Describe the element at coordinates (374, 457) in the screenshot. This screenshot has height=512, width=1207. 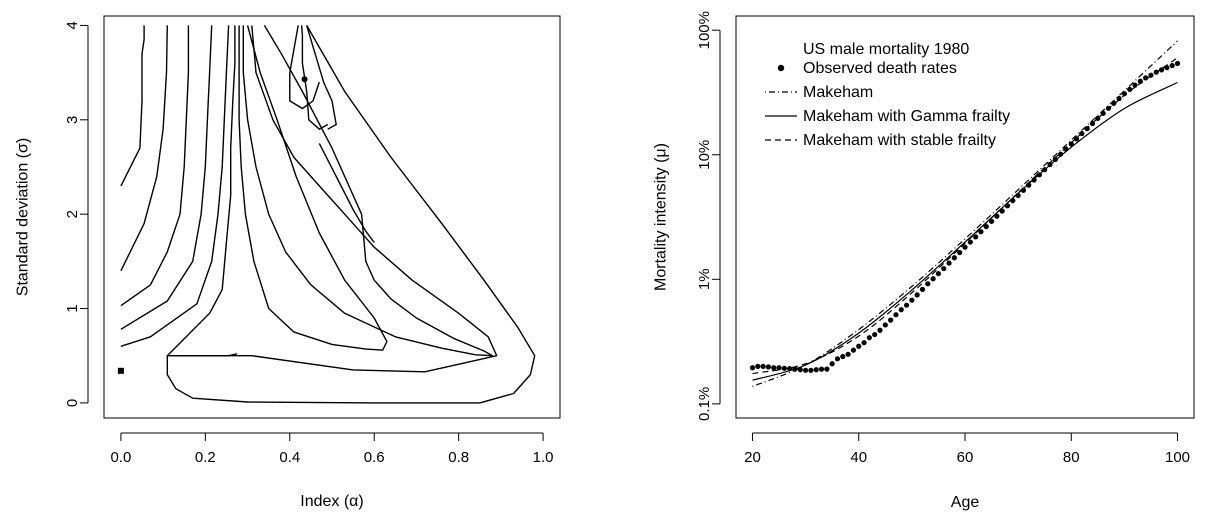
I see `contour-x-tick-label: 0.6` at that location.